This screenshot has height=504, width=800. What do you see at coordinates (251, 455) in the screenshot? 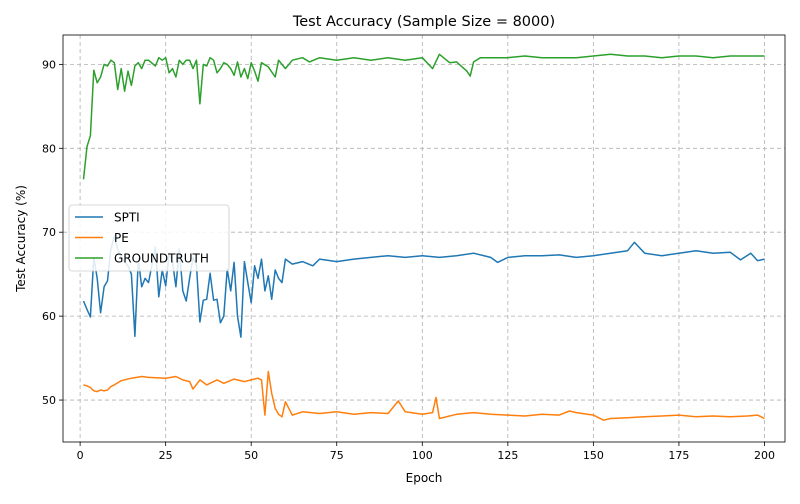
I see `x-tick-label: 50` at bounding box center [251, 455].